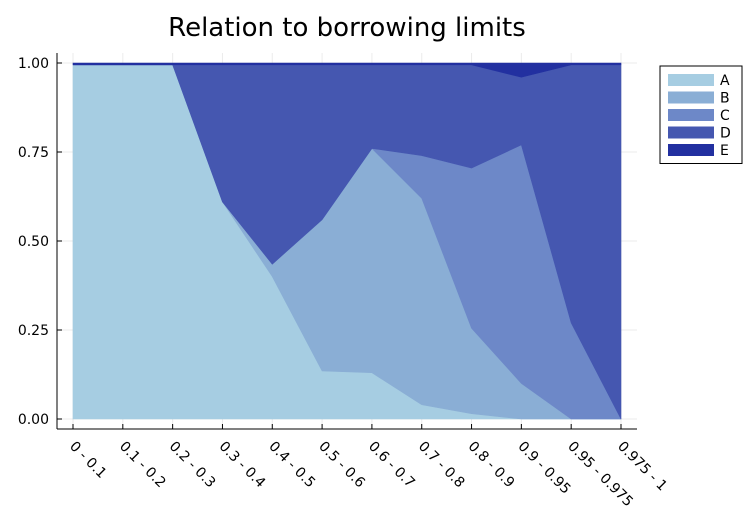  What do you see at coordinates (691, 115) in the screenshot?
I see `legend-swatch-c` at bounding box center [691, 115].